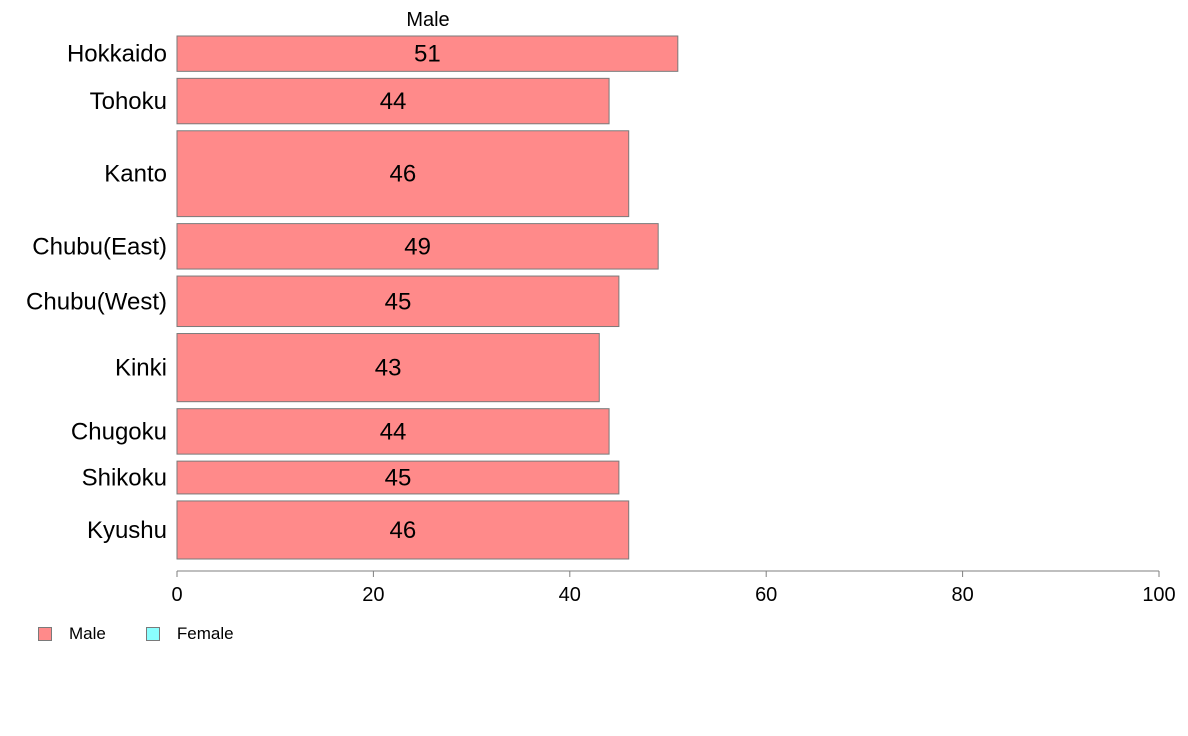 The height and width of the screenshot is (736, 1188). I want to click on value-labels: 51 44 46 49 45 43 44 45 46, so click(408, 292).